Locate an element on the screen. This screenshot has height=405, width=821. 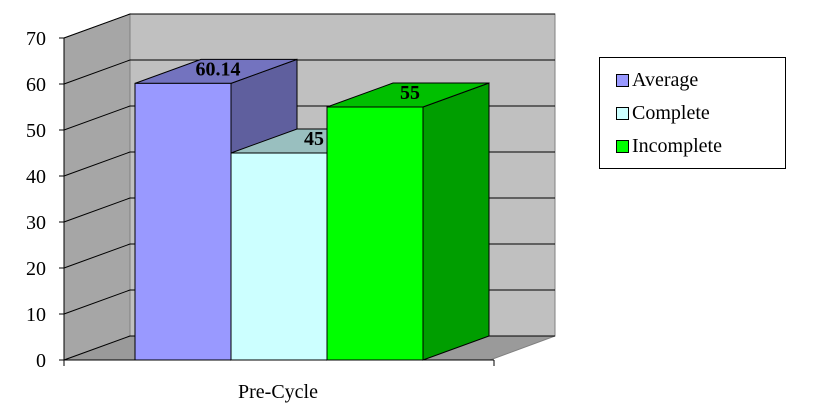
side-wall is located at coordinates (97, 187).